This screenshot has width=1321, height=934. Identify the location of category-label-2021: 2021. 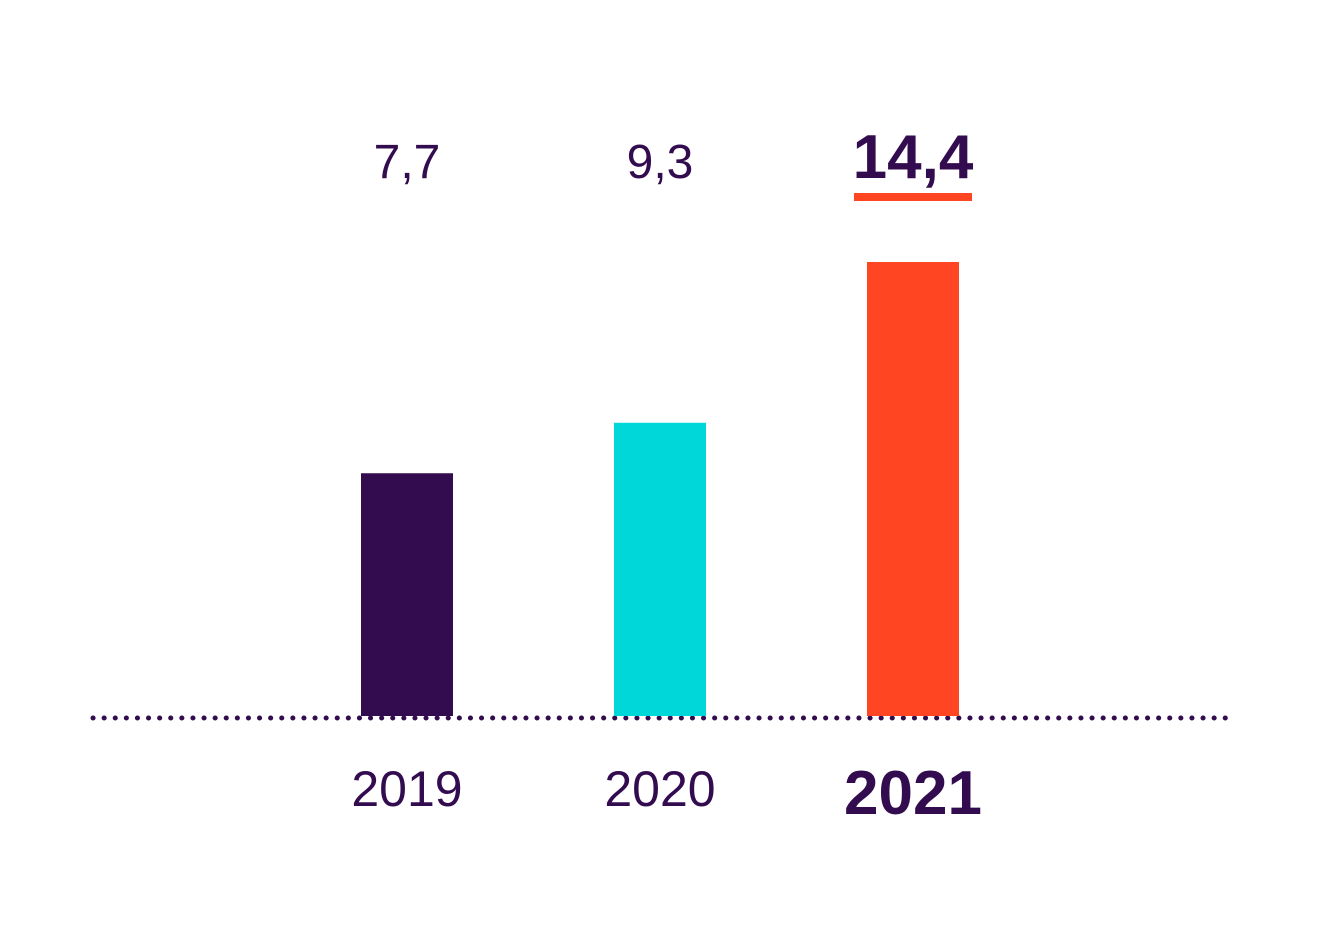
(913, 793).